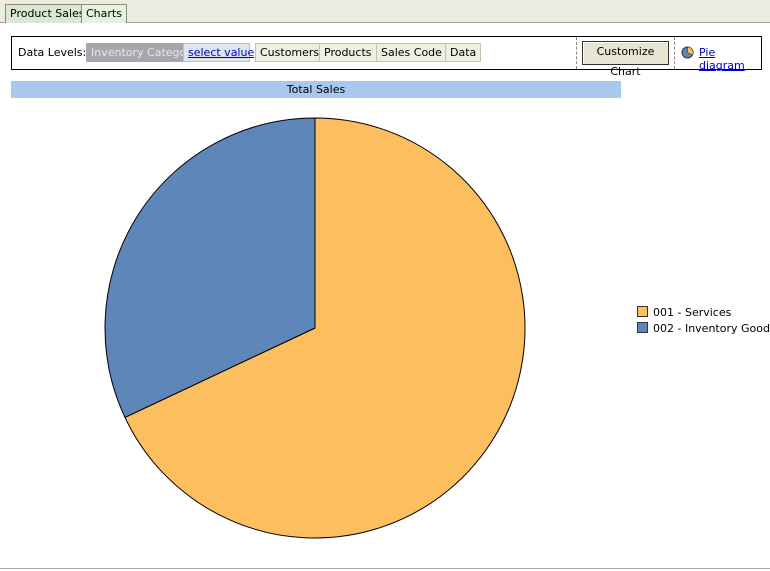 This screenshot has height=571, width=770. What do you see at coordinates (210, 268) in the screenshot?
I see `pie-slice` at bounding box center [210, 268].